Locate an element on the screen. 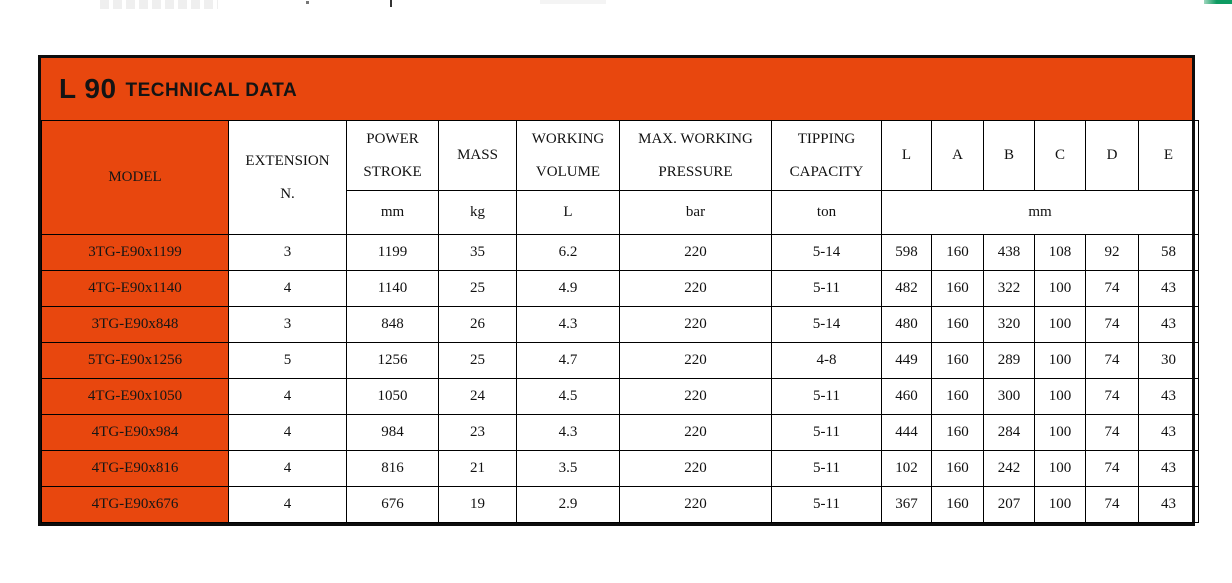 This screenshot has width=1232, height=583. cell-model: 4TG-E90x1050 is located at coordinates (135, 396).